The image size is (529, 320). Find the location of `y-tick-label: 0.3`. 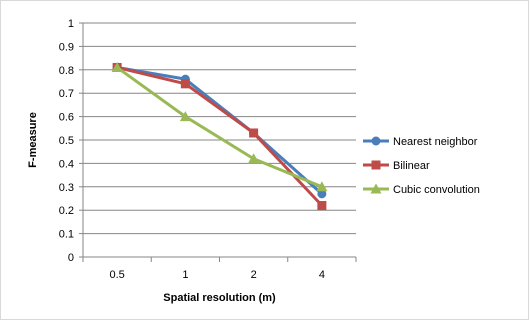

y-tick-label: 0.3 is located at coordinates (66, 188).